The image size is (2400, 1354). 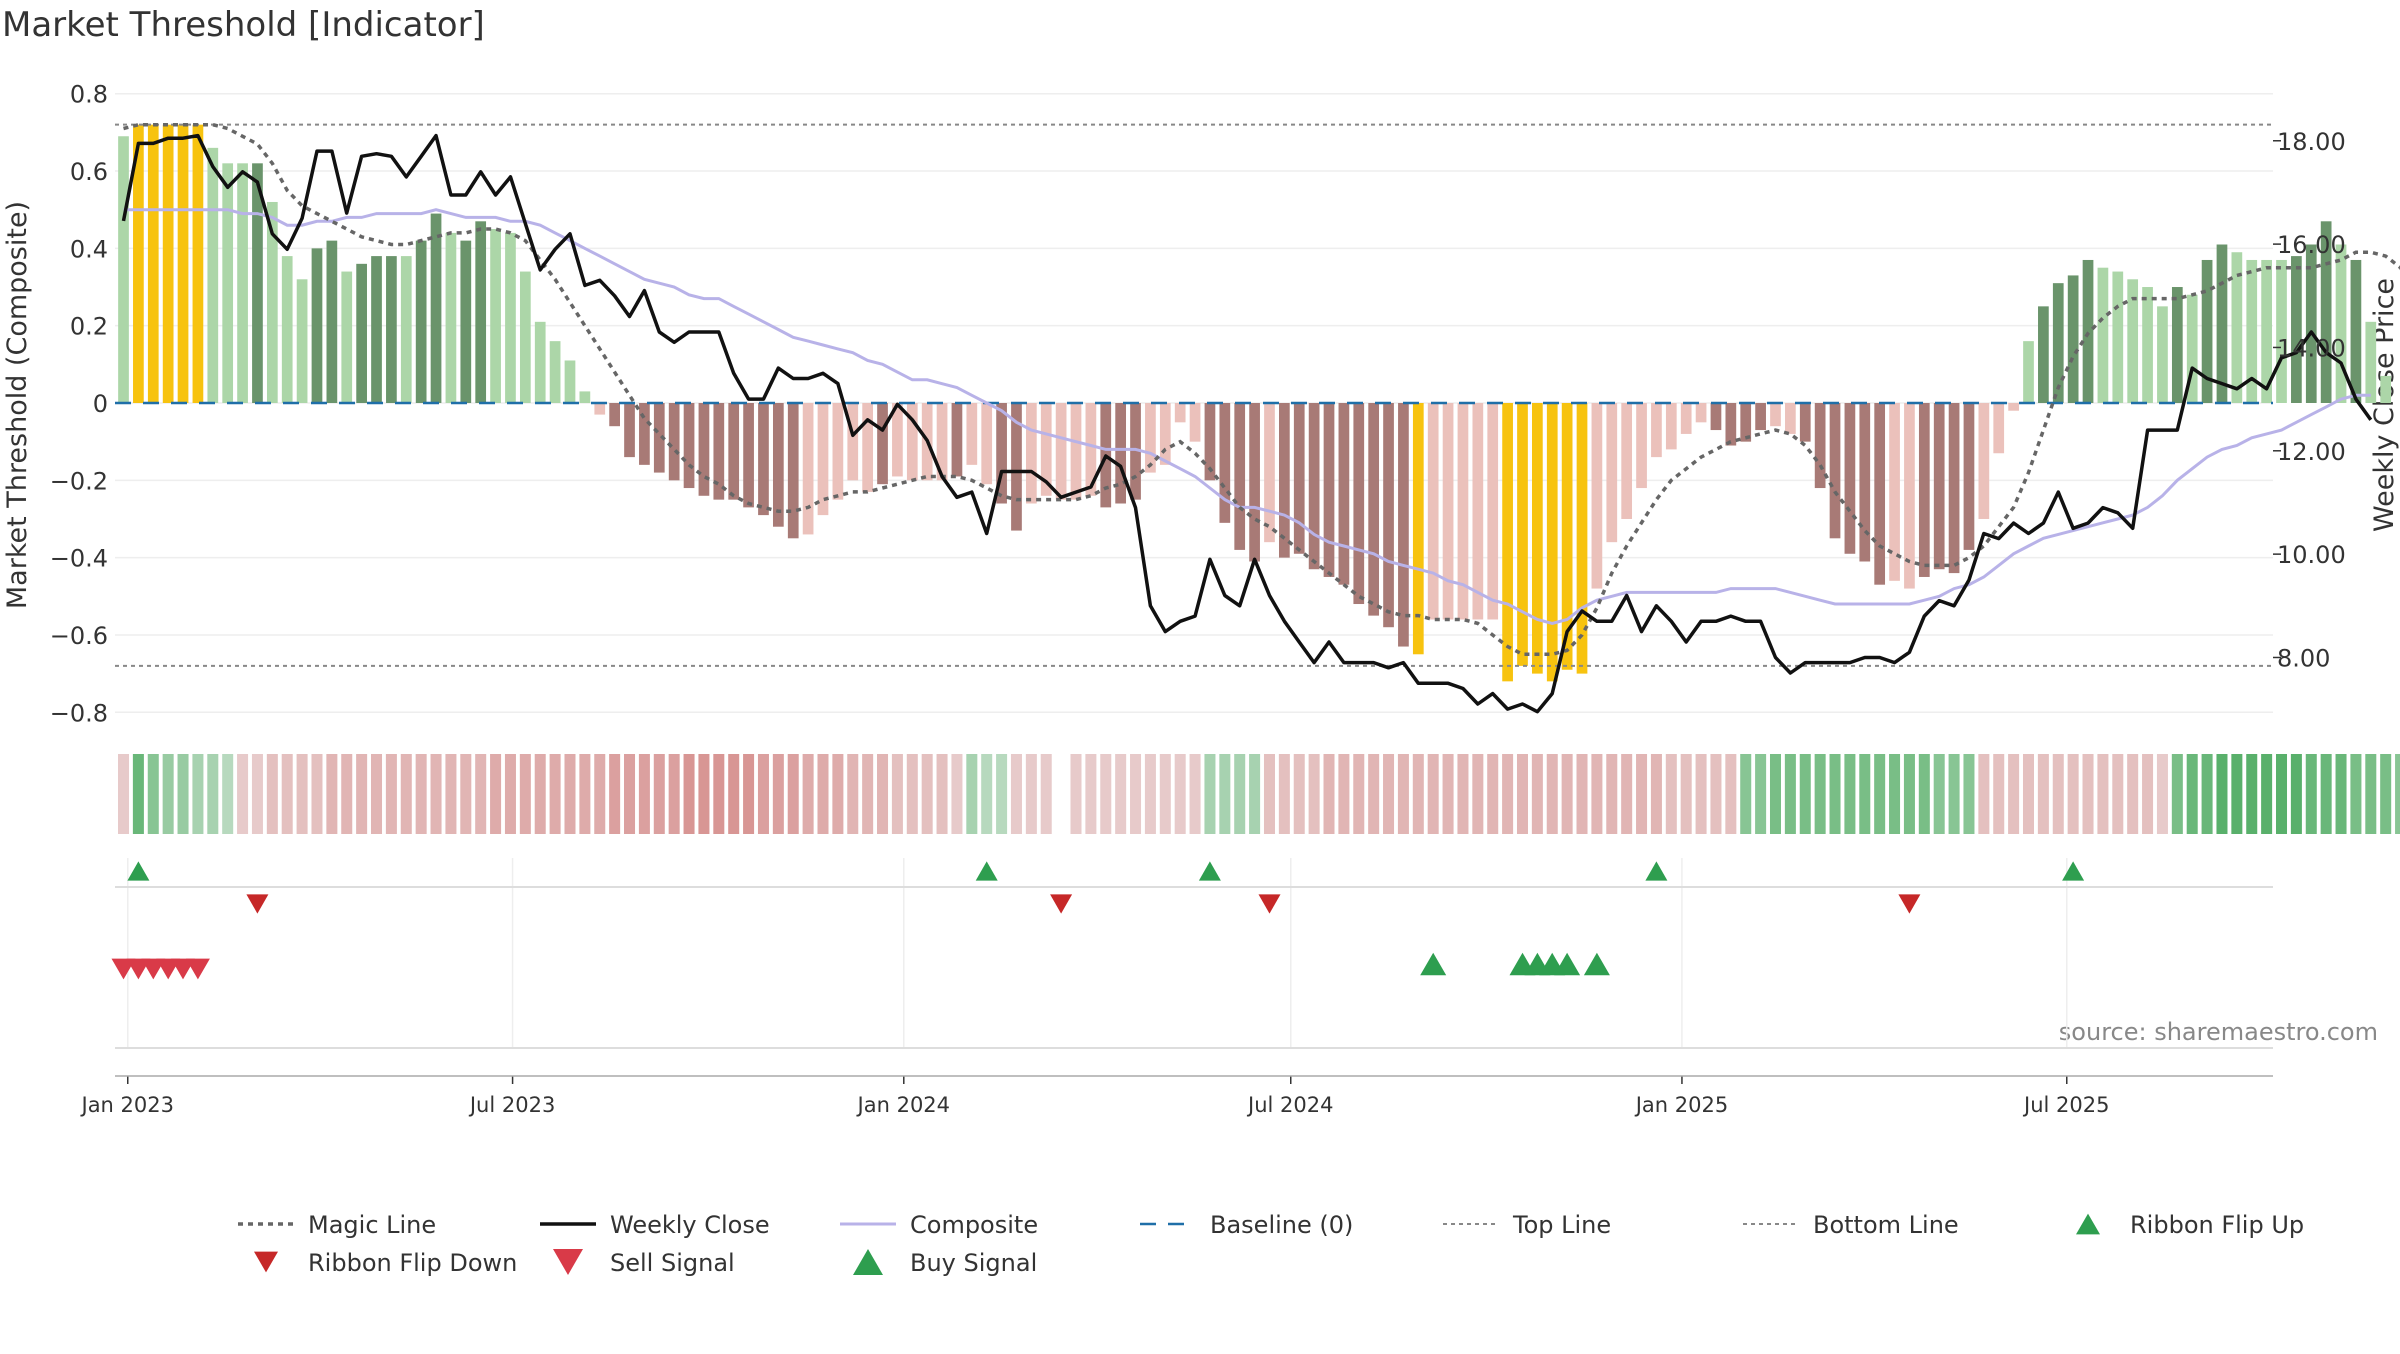 I want to click on y2-tick-label: 12.00, so click(x=2311, y=452).